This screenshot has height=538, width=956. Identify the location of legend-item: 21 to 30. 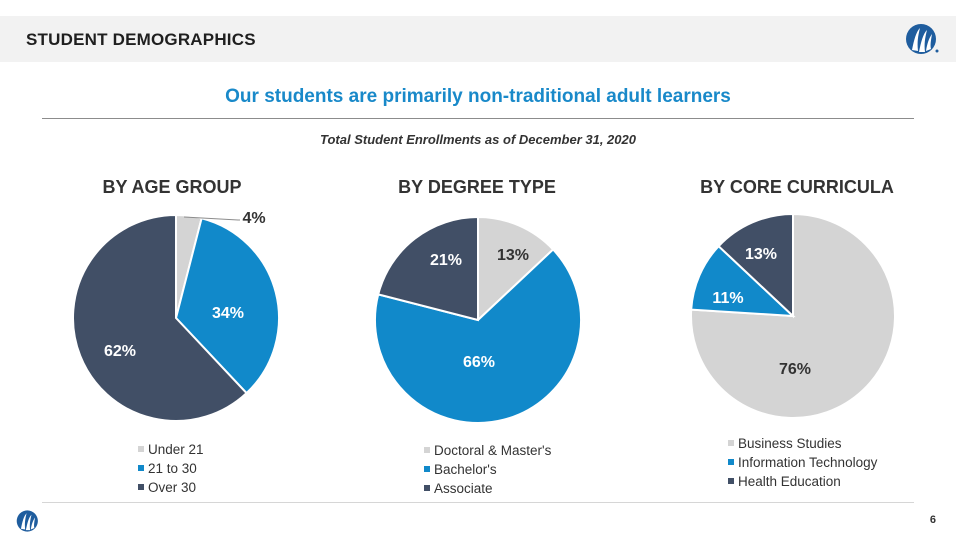
(171, 468).